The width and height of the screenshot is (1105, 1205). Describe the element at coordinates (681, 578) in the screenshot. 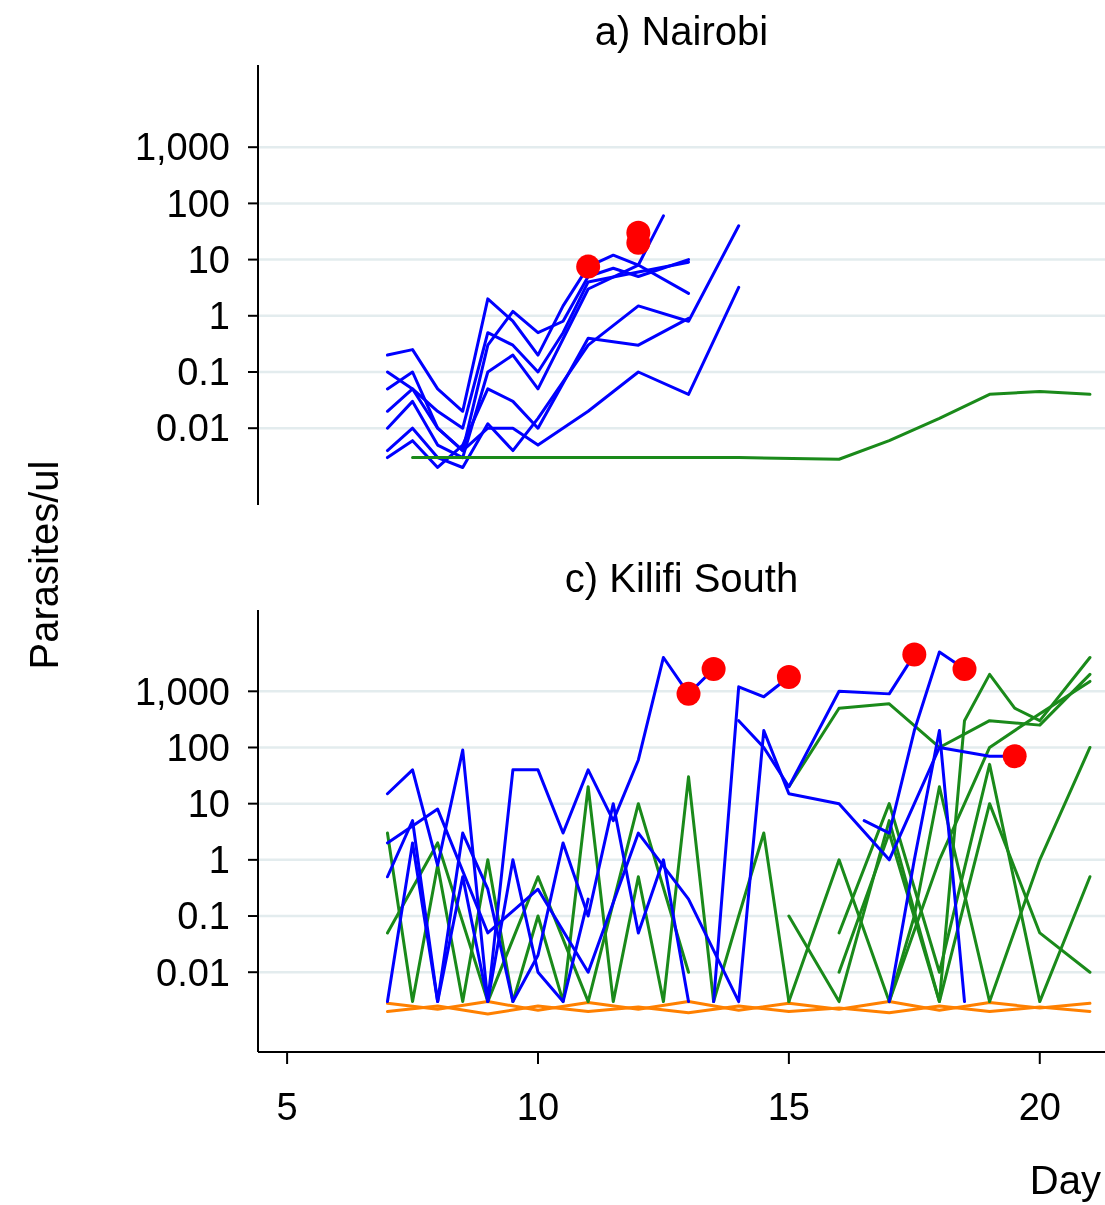

I see `chart-title: c) Kilifi South` at that location.